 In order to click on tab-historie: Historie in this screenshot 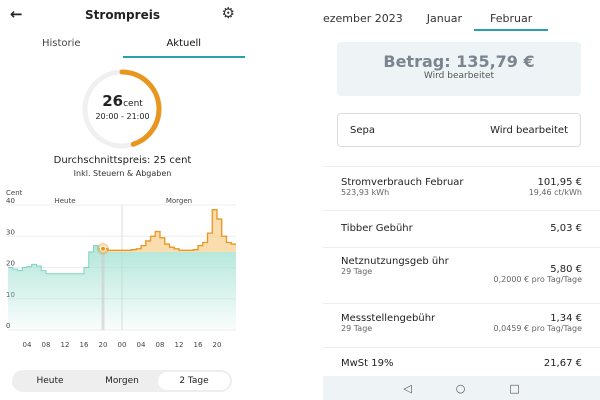, I will do `click(61, 43)`.